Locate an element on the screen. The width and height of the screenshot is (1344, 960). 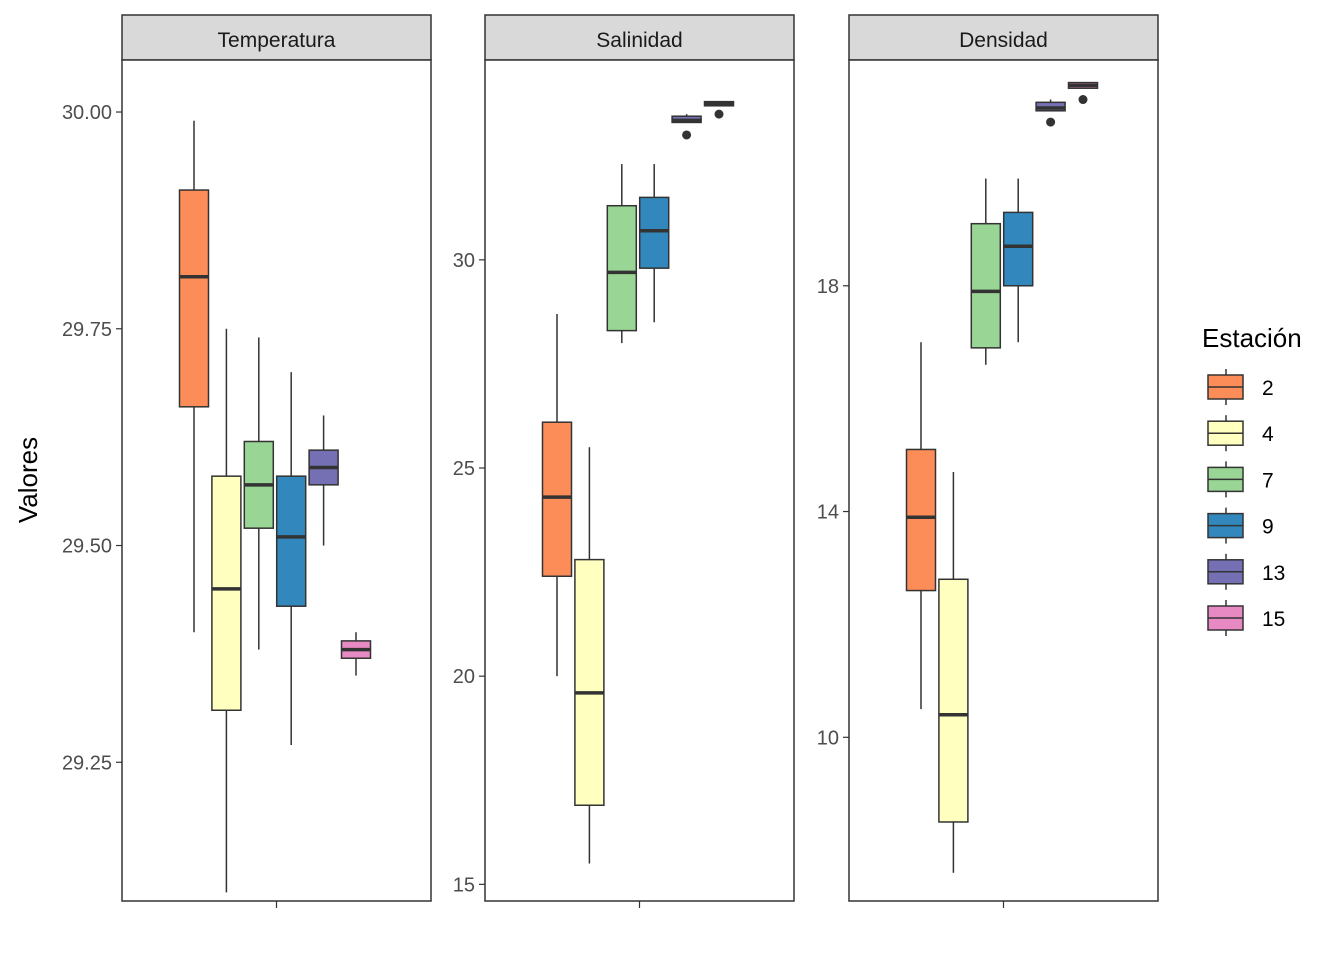
legend: Estación 2 4 7 9 13 15 is located at coordinates (1252, 479).